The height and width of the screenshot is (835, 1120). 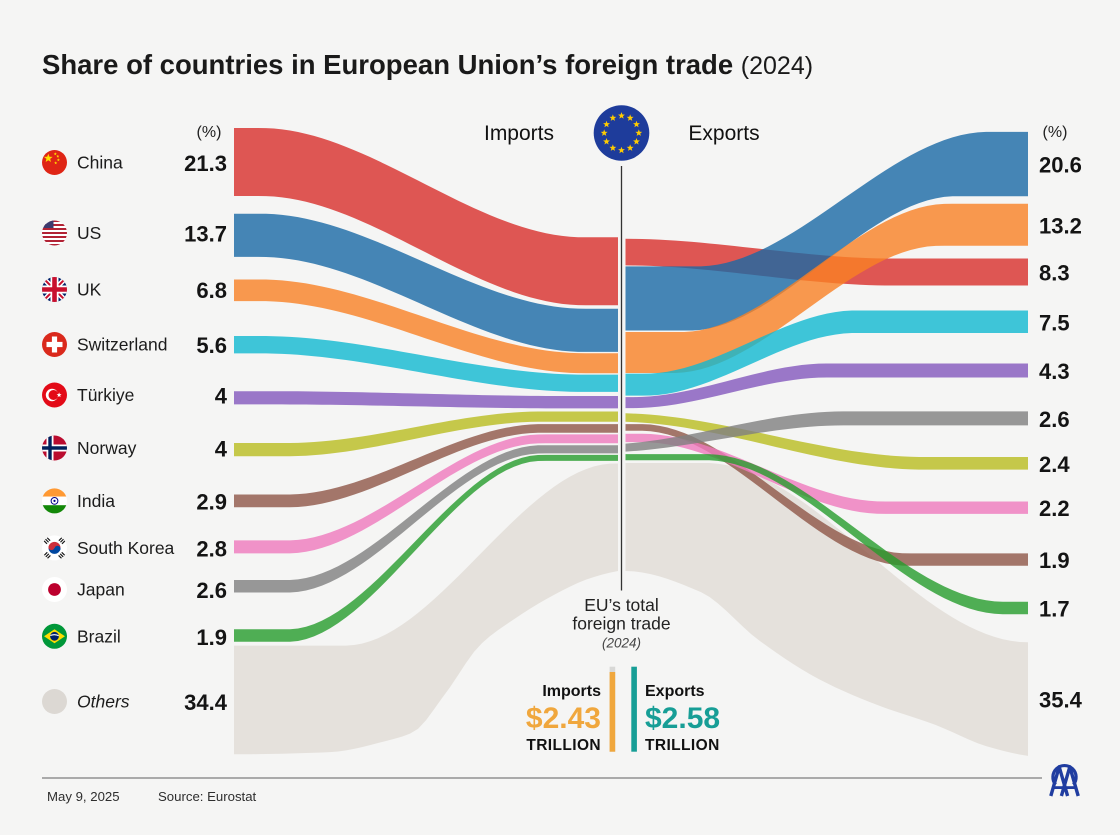 I want to click on svg-text: South Korea, so click(x=126, y=548).